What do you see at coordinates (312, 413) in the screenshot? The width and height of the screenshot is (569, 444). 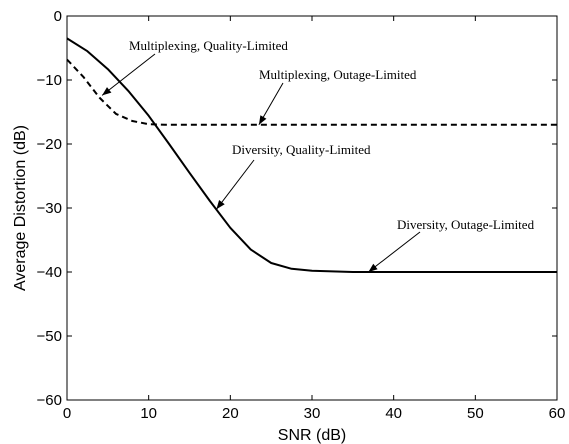 I see `x-tick-label: 30` at bounding box center [312, 413].